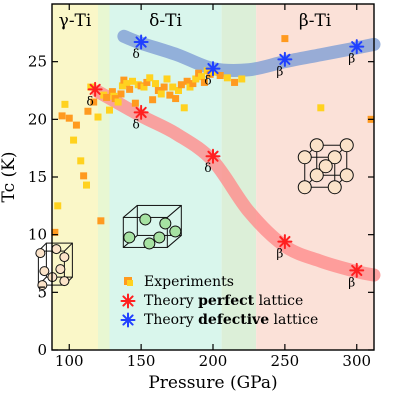 This screenshot has width=400, height=400. I want to click on legend-defective-label: Theory defective lattice, so click(231, 320).